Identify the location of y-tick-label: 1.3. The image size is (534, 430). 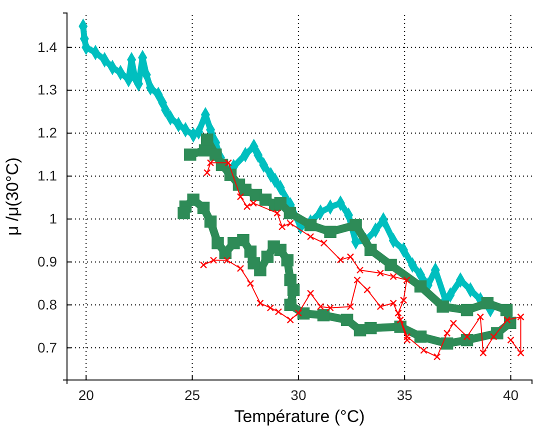
(48, 90).